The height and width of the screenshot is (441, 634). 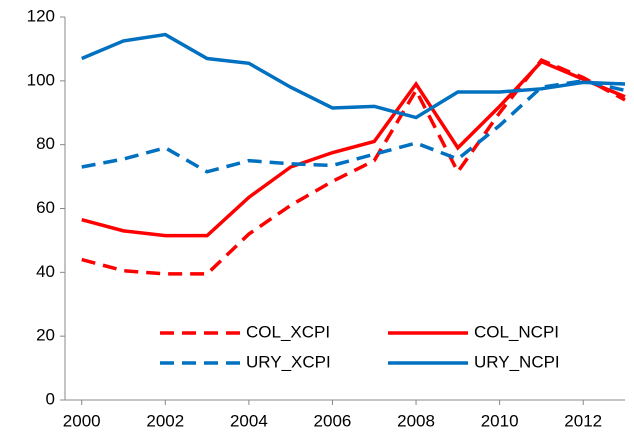 What do you see at coordinates (416, 420) in the screenshot?
I see `x-tick-label: 2008` at bounding box center [416, 420].